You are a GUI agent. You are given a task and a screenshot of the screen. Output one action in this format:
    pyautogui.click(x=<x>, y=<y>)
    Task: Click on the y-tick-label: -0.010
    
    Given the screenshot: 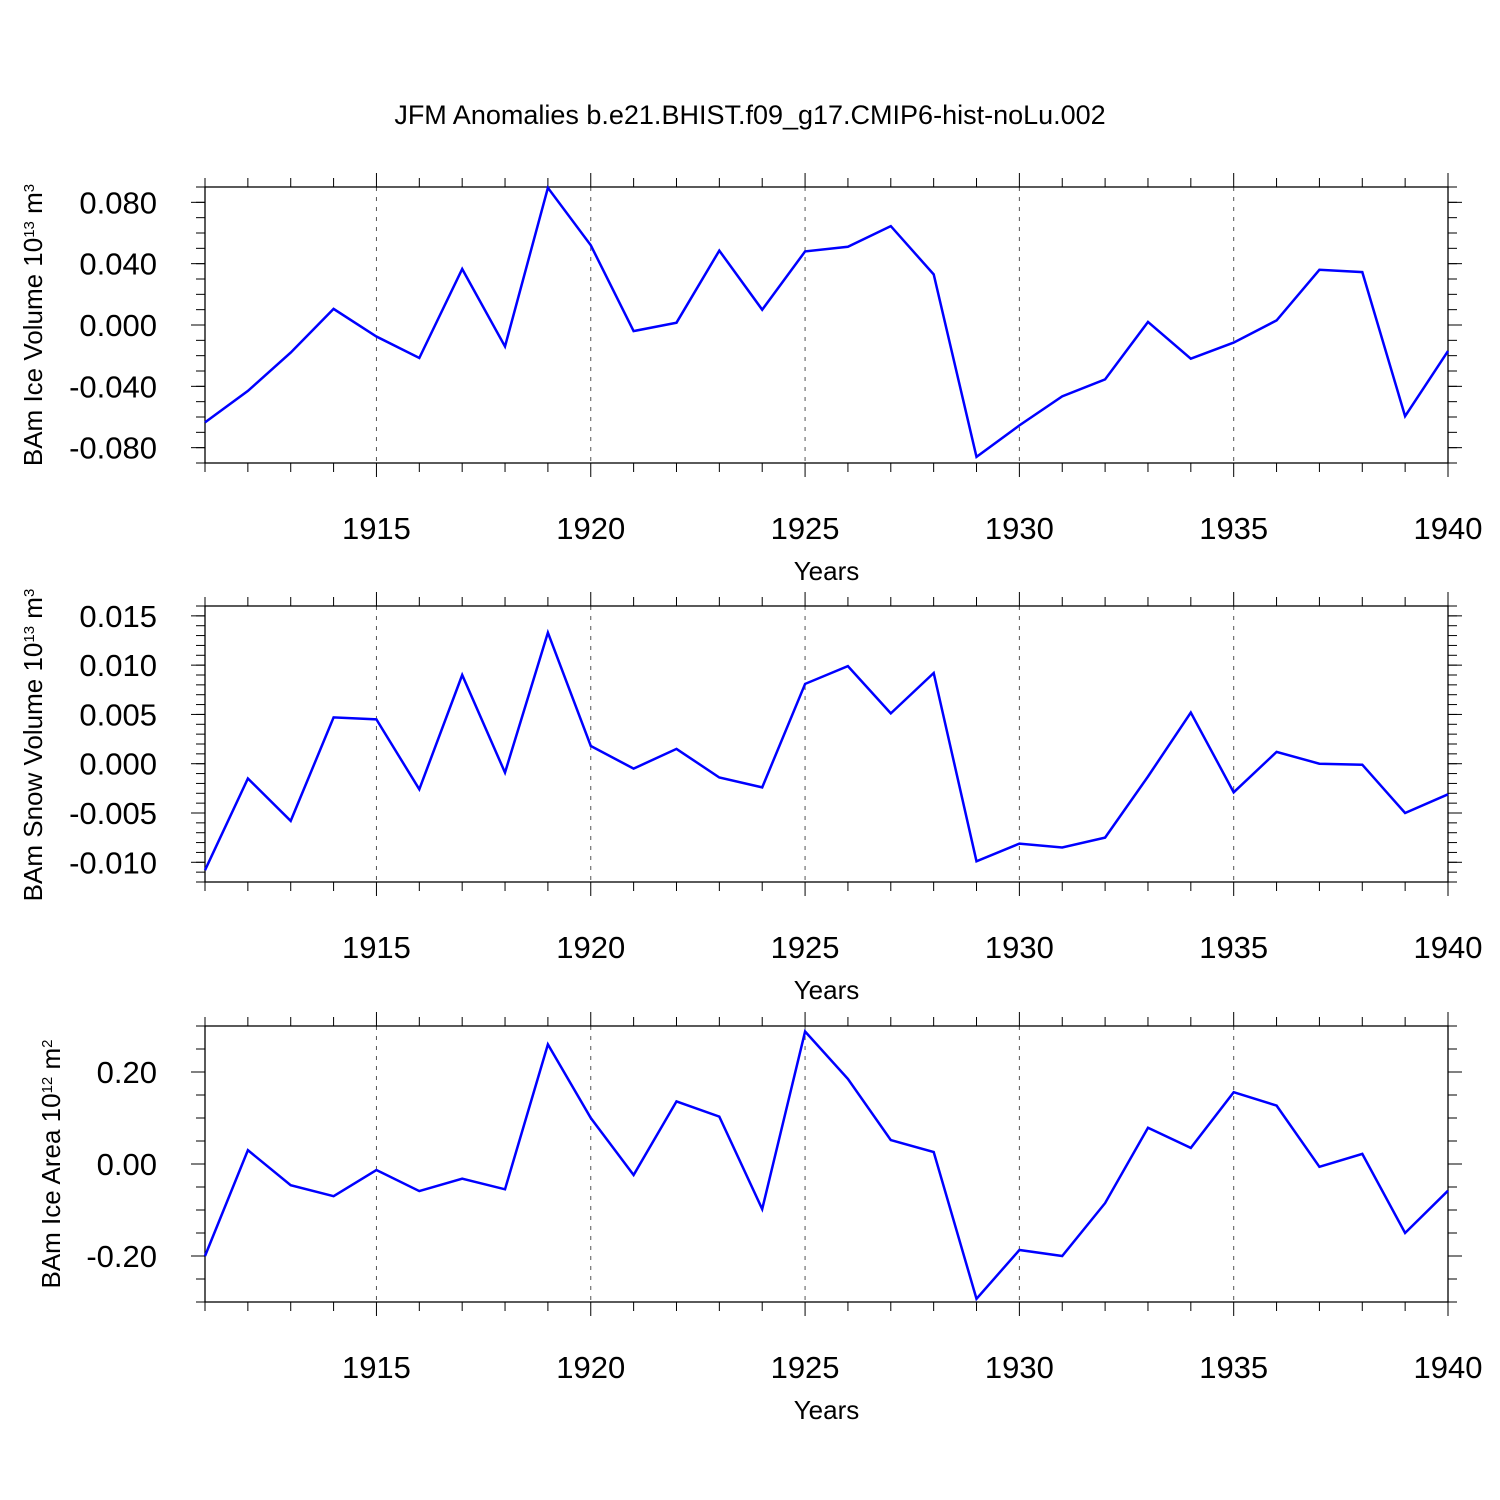 What is the action you would take?
    pyautogui.click(x=113, y=862)
    